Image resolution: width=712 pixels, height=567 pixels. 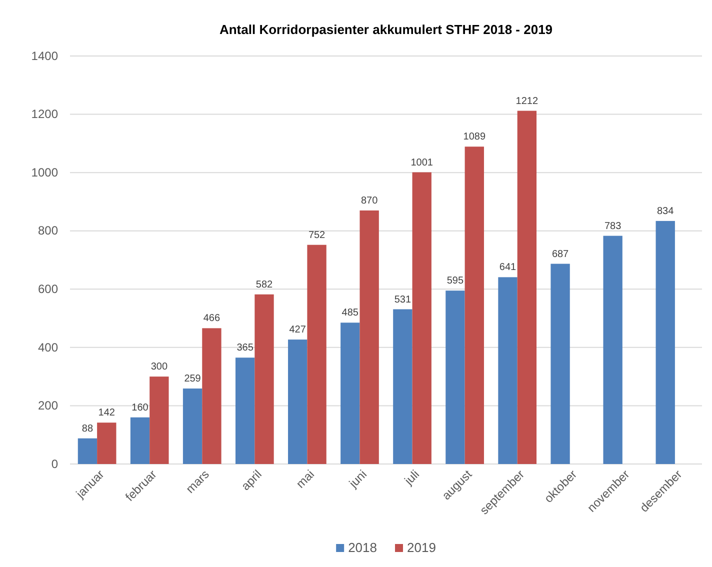 What do you see at coordinates (159, 367) in the screenshot?
I see `data-label: 300` at bounding box center [159, 367].